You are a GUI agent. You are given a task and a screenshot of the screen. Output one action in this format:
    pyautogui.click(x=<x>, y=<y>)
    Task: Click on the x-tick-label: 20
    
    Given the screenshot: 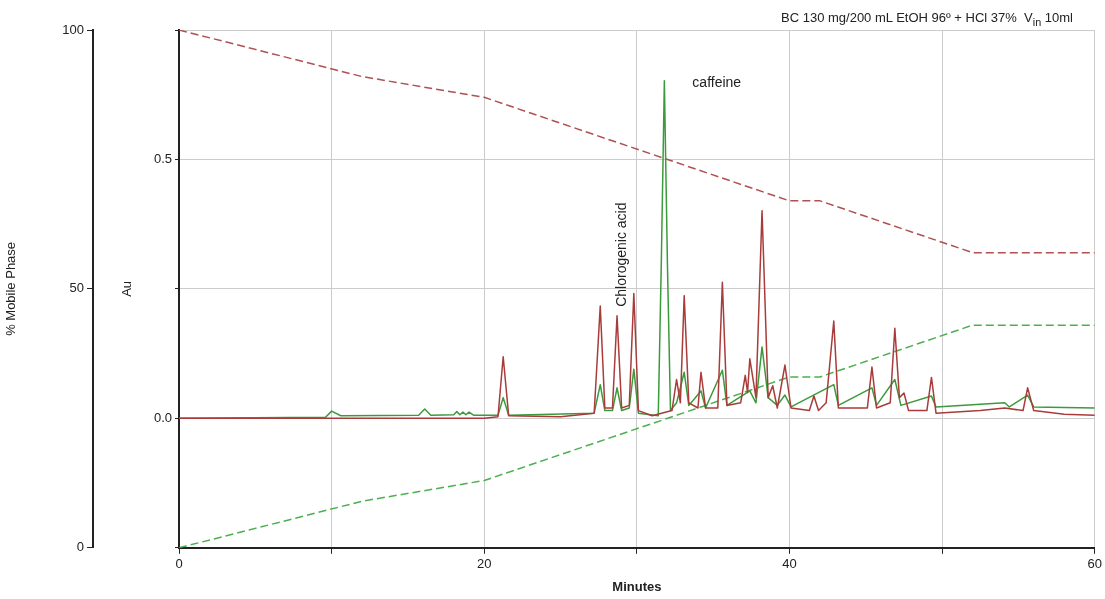 What is the action you would take?
    pyautogui.click(x=484, y=564)
    